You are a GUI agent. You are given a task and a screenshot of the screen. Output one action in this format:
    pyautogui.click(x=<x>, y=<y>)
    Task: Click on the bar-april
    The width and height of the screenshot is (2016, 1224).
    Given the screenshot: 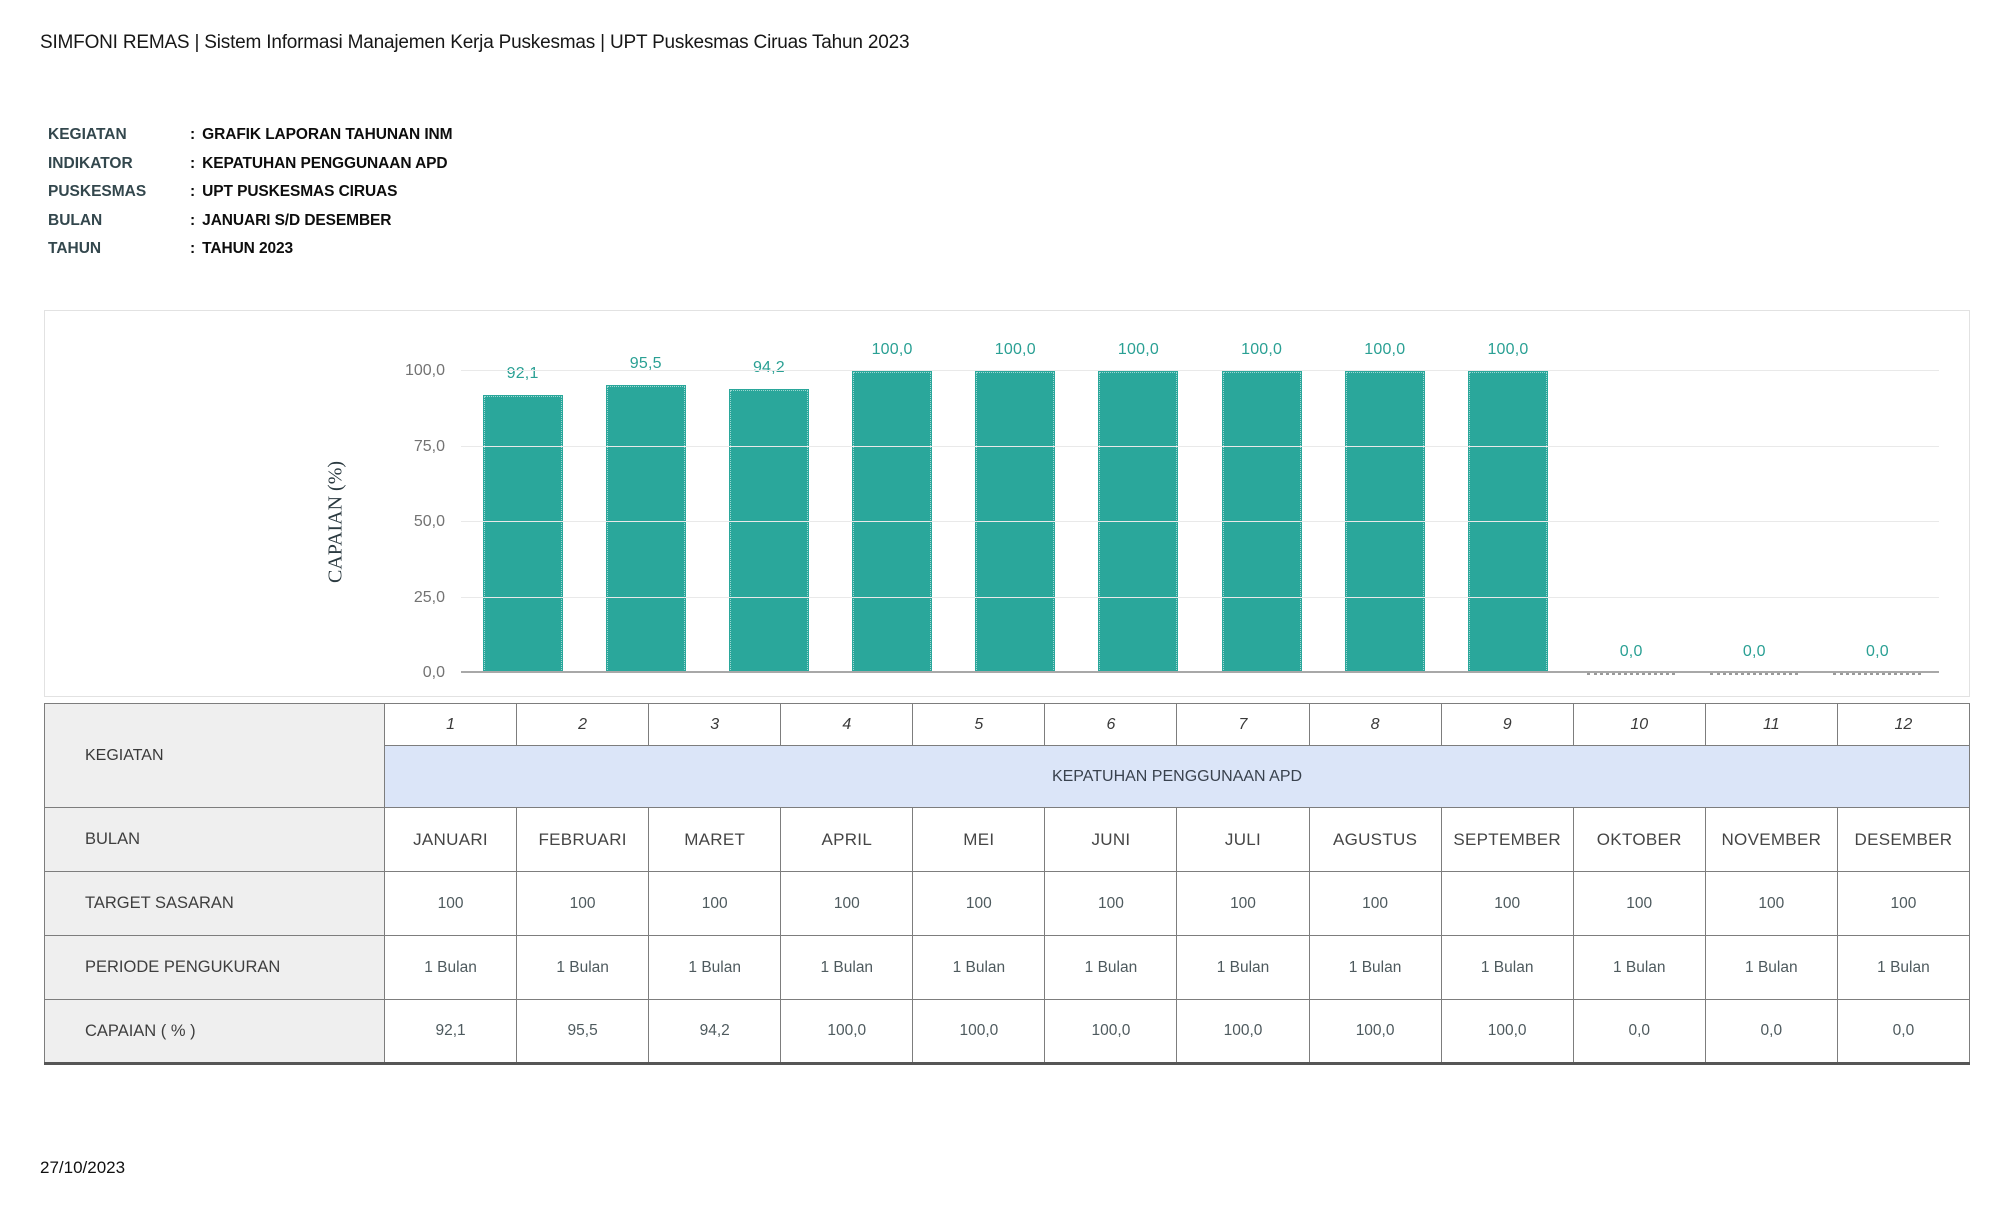 What is the action you would take?
    pyautogui.click(x=892, y=522)
    